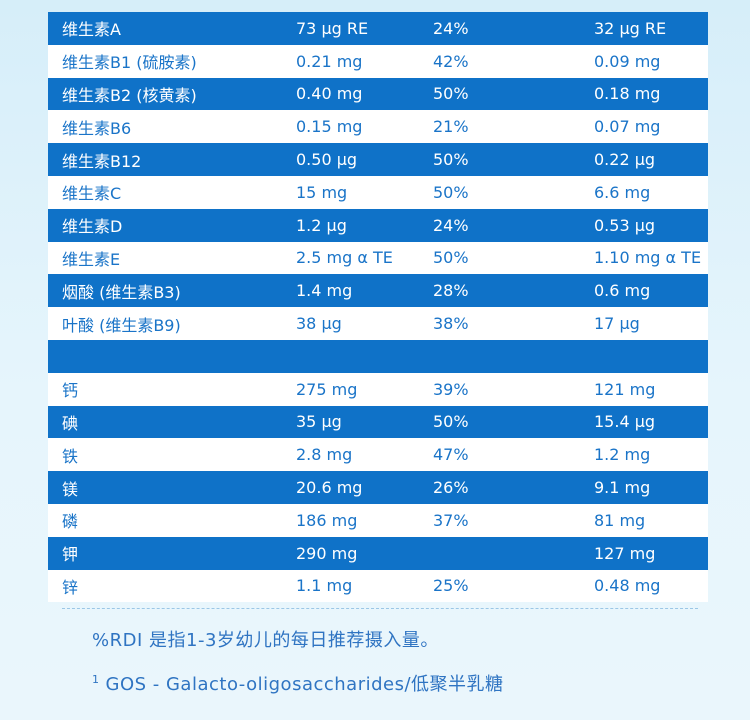  I want to click on per-serving-cell: 32 μg RE, so click(630, 28).